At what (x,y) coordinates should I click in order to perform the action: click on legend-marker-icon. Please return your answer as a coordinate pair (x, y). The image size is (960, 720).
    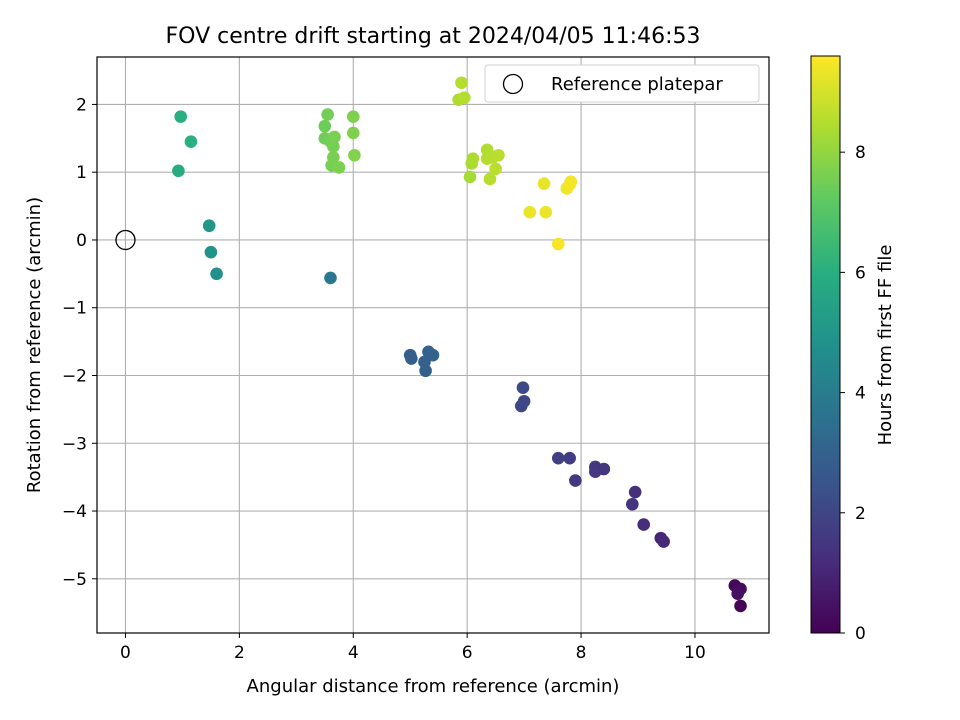
    Looking at the image, I should click on (513, 84).